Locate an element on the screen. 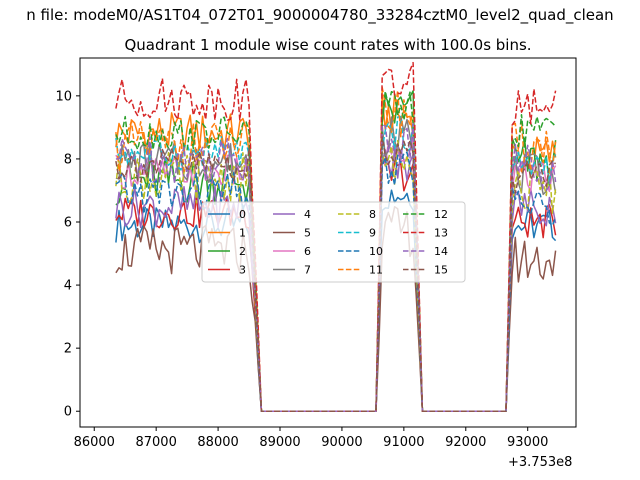 Image resolution: width=640 pixels, height=480 pixels. legend-box is located at coordinates (333, 242).